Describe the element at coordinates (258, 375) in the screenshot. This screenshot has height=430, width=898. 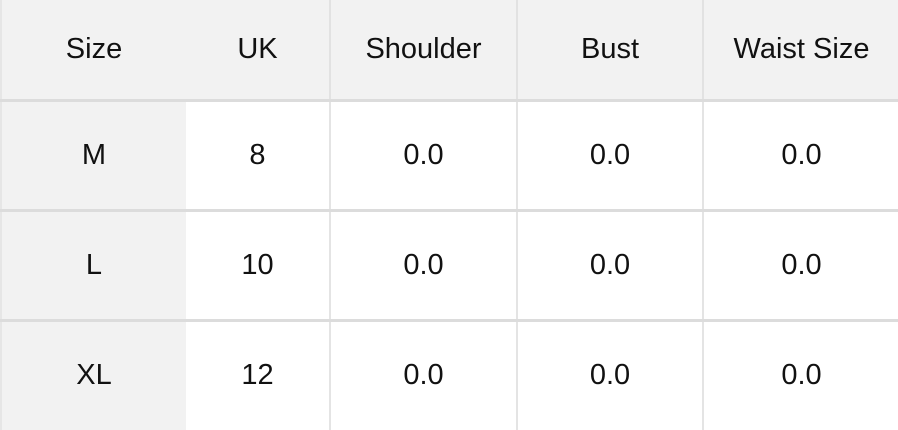
I see `cell-uk: 12` at that location.